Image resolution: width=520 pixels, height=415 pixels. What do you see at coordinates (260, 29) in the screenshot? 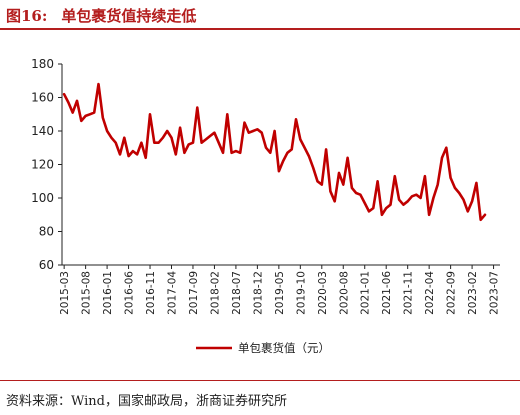
I see `header-rule` at bounding box center [260, 29].